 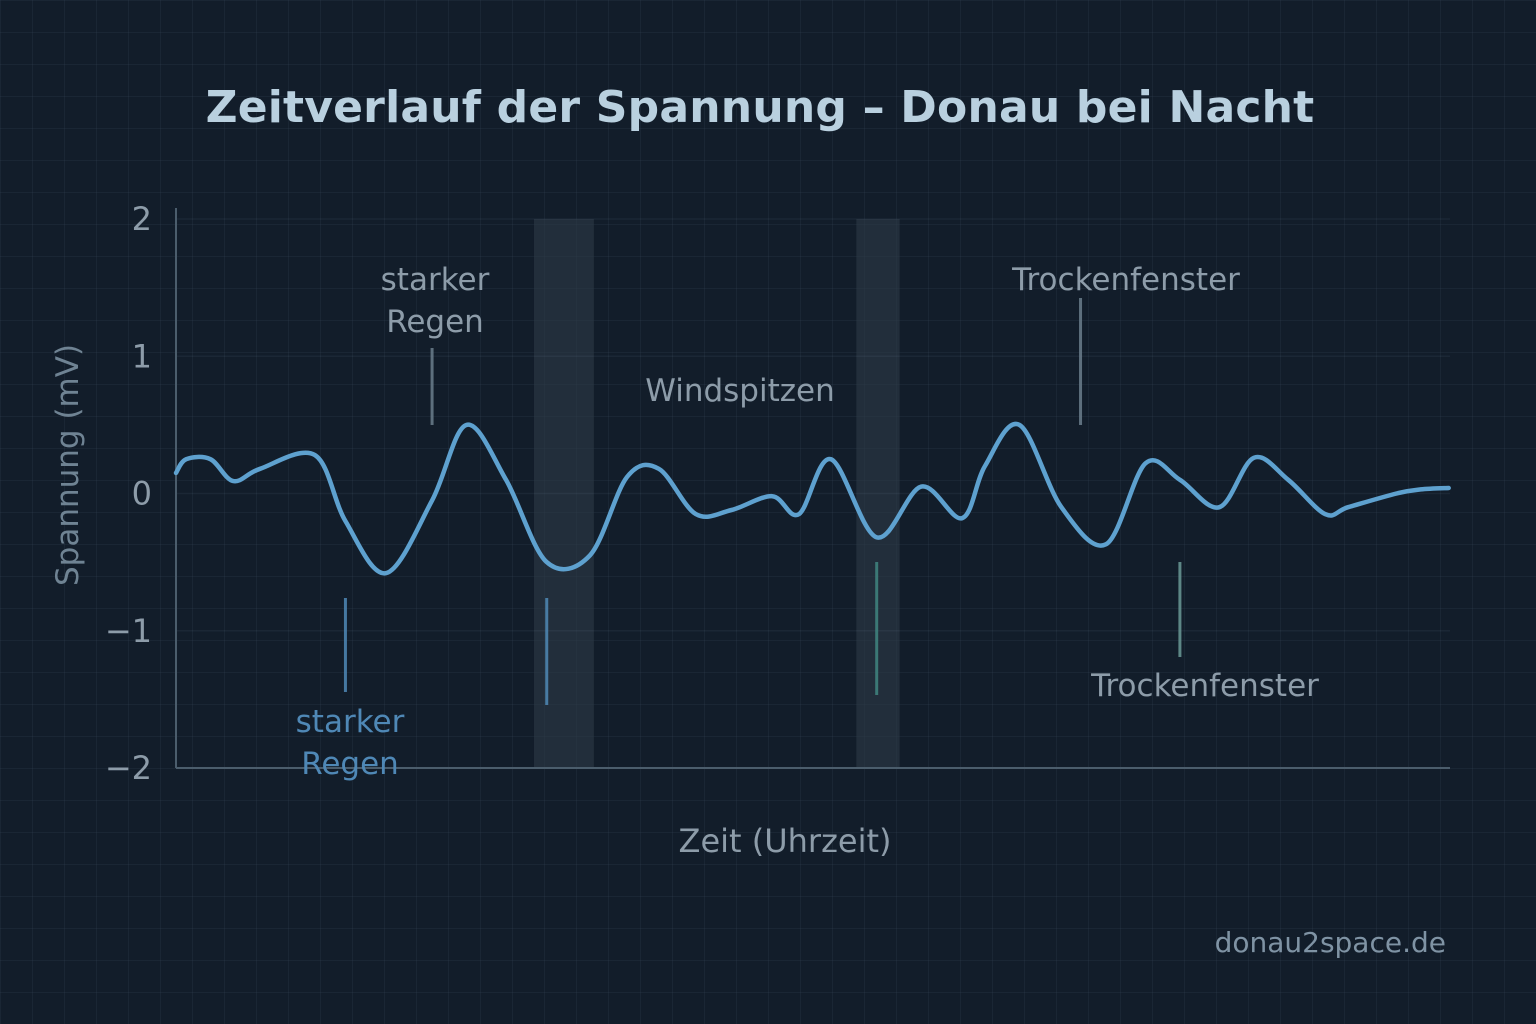 What do you see at coordinates (68, 465) in the screenshot?
I see `y-axis-label: Spannung (mV)` at bounding box center [68, 465].